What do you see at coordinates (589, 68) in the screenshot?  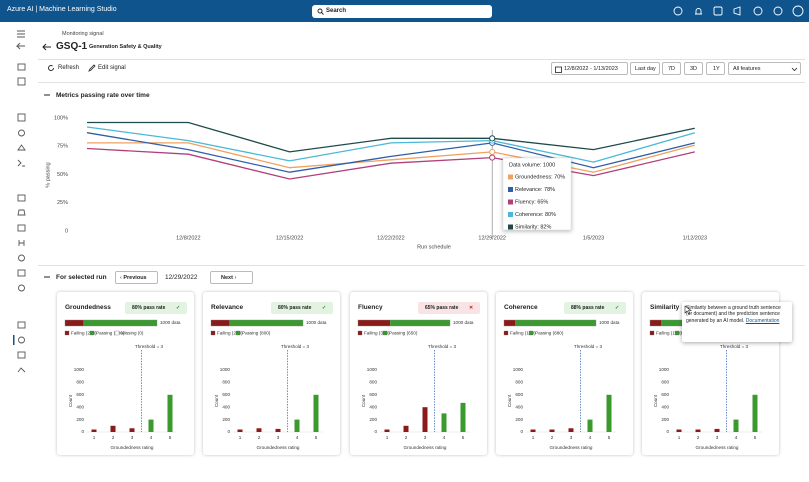 I see `date-range-picker: 12/8/2022 - 1/13/2023` at bounding box center [589, 68].